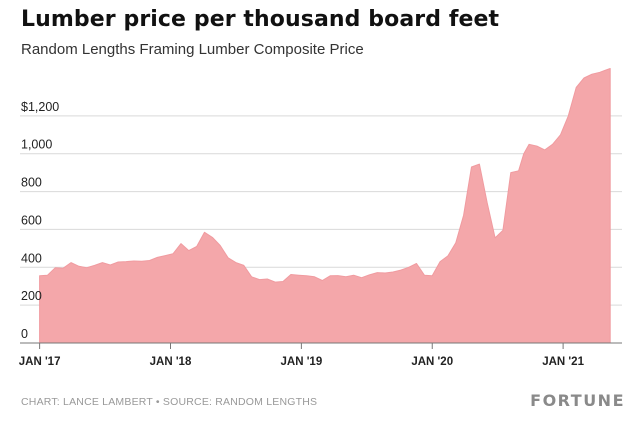 This screenshot has width=641, height=423. I want to click on x-tick-label: JAN '17, so click(40, 362).